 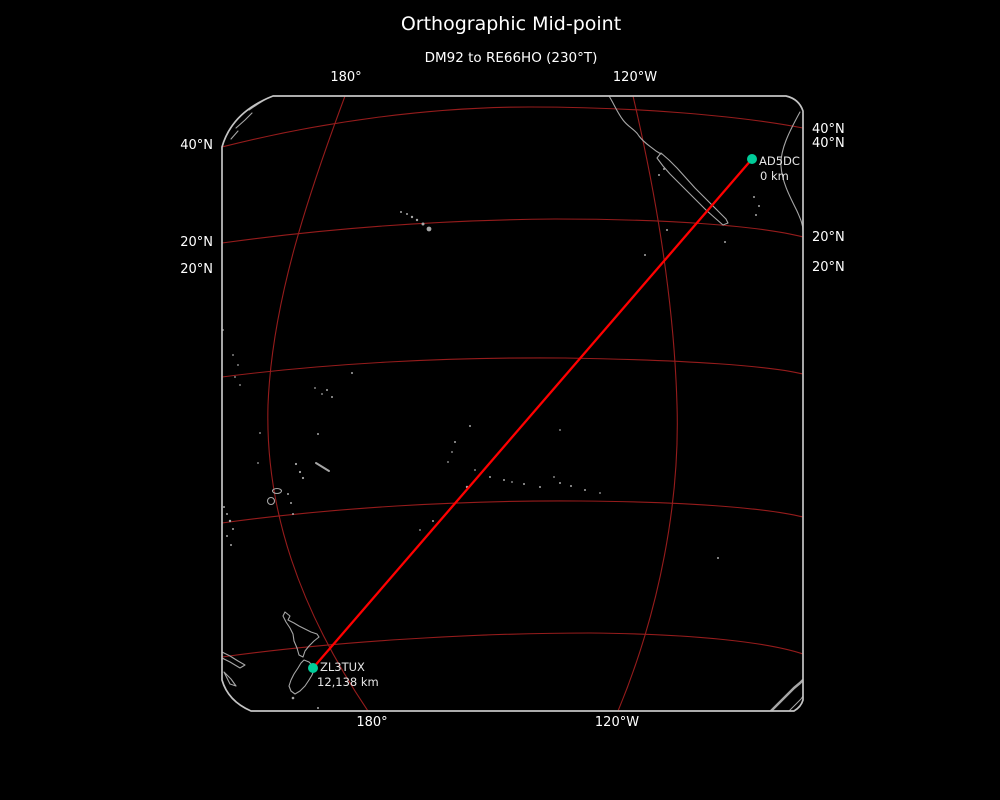 I want to click on tick-right-40n-a: 40°N, so click(x=828, y=129).